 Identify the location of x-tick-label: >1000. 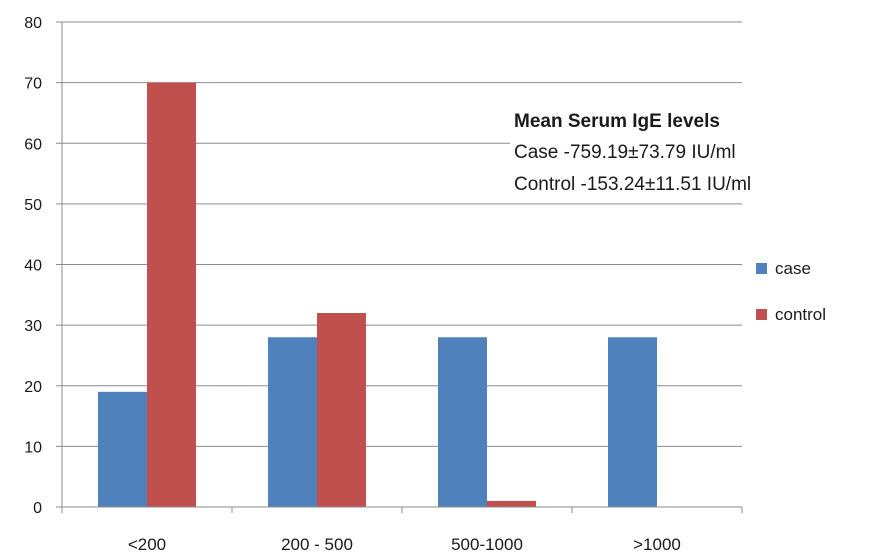
(657, 544).